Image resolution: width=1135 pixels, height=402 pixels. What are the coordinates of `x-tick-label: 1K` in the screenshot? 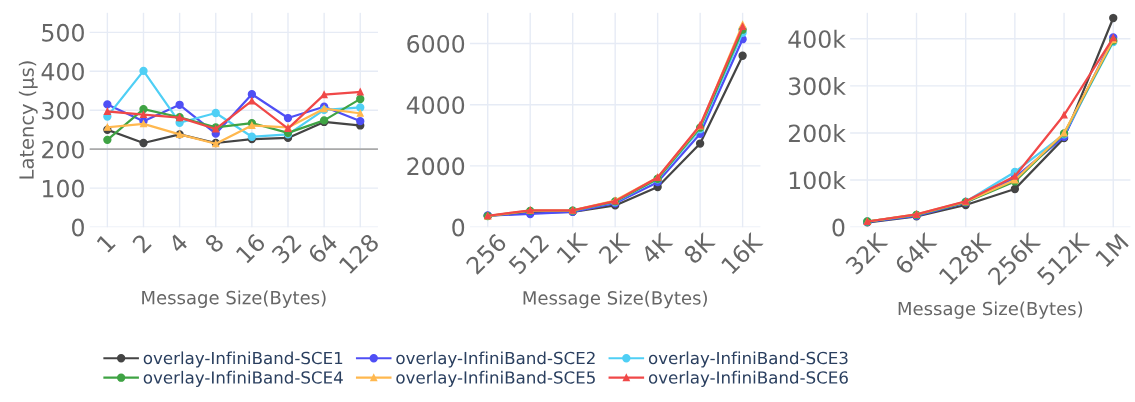 It's located at (572, 247).